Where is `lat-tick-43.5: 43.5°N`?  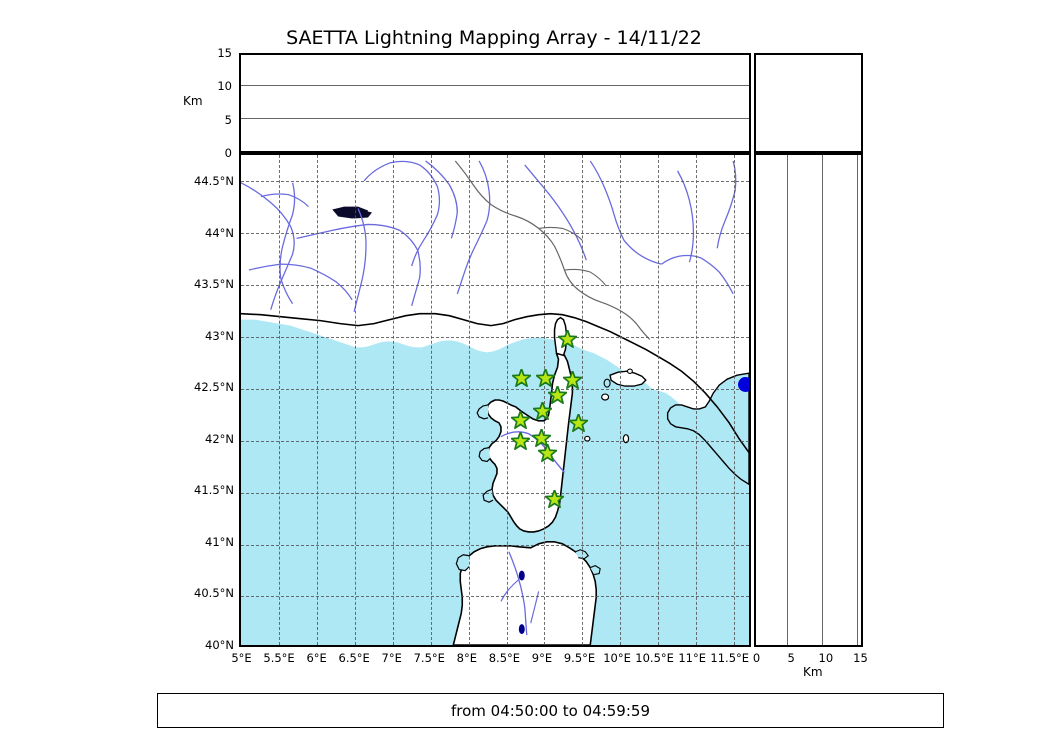
lat-tick-43.5: 43.5°N is located at coordinates (214, 284).